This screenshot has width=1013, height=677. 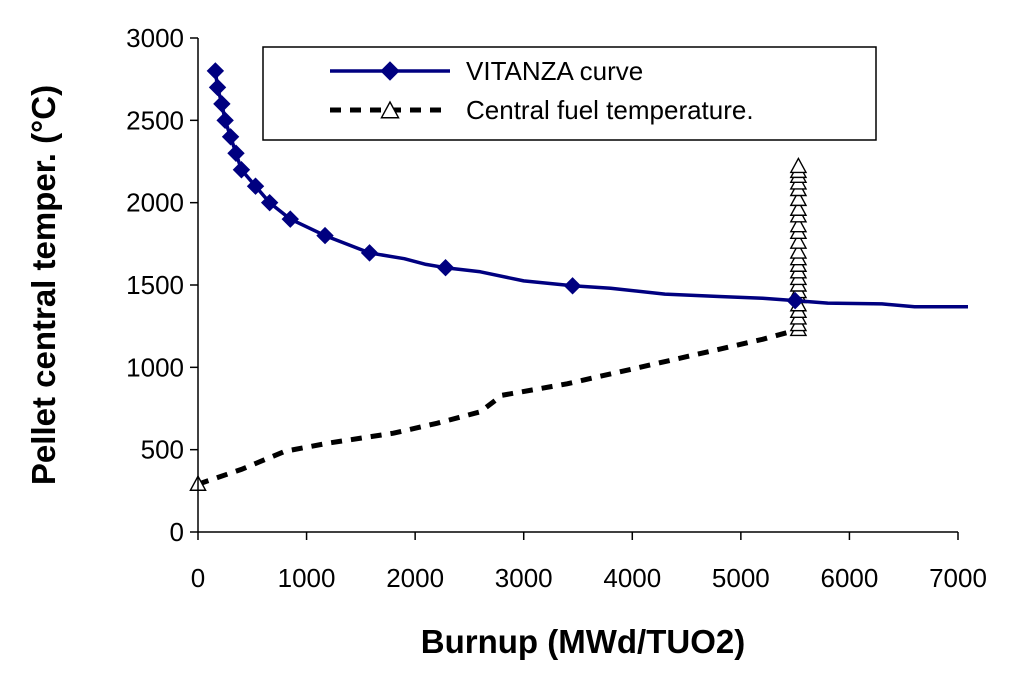 What do you see at coordinates (307, 578) in the screenshot?
I see `x-tick-label: 1000` at bounding box center [307, 578].